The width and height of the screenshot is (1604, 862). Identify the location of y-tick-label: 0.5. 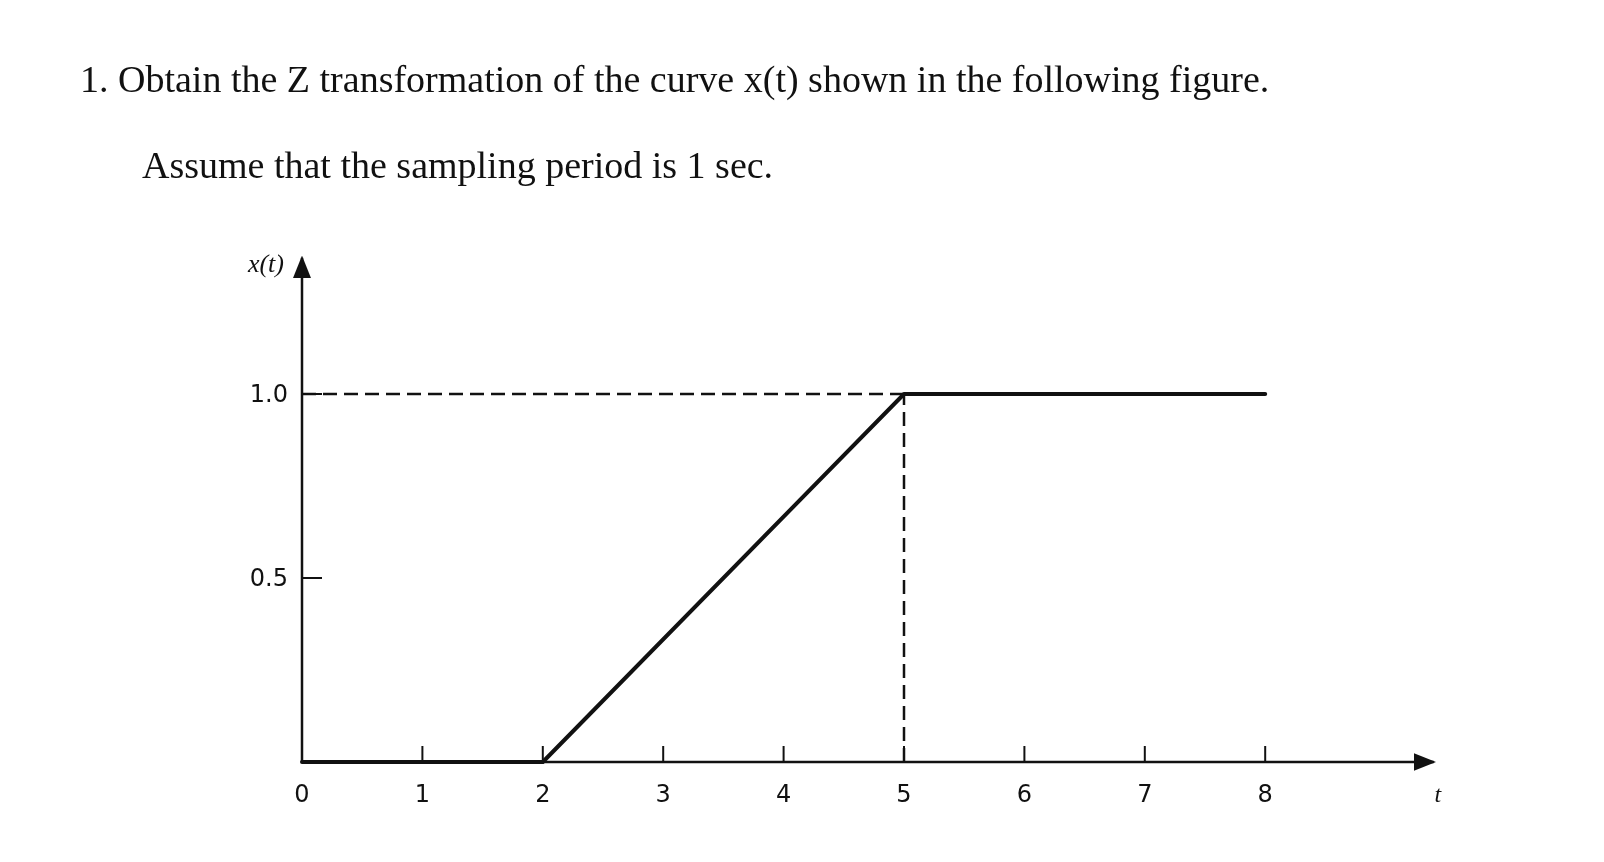
(268, 578).